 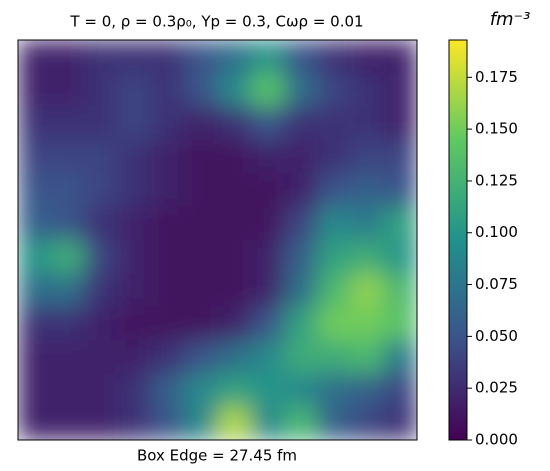 What do you see at coordinates (216, 22) in the screenshot?
I see `chart-title: T = 0, ρ = 0.3ρ₀, Yp = 0.3, Cωρ = 0.01` at bounding box center [216, 22].